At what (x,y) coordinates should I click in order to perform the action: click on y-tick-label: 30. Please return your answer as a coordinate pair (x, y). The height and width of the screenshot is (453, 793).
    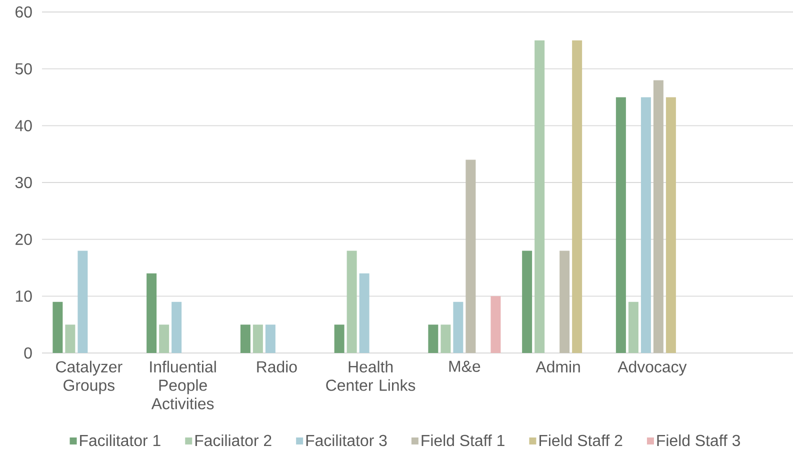
    Looking at the image, I should click on (23, 182).